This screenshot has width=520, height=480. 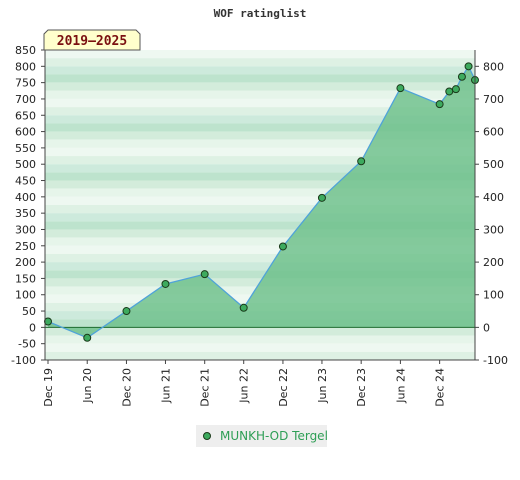 I want to click on left-tick-label: -100, so click(x=23, y=360).